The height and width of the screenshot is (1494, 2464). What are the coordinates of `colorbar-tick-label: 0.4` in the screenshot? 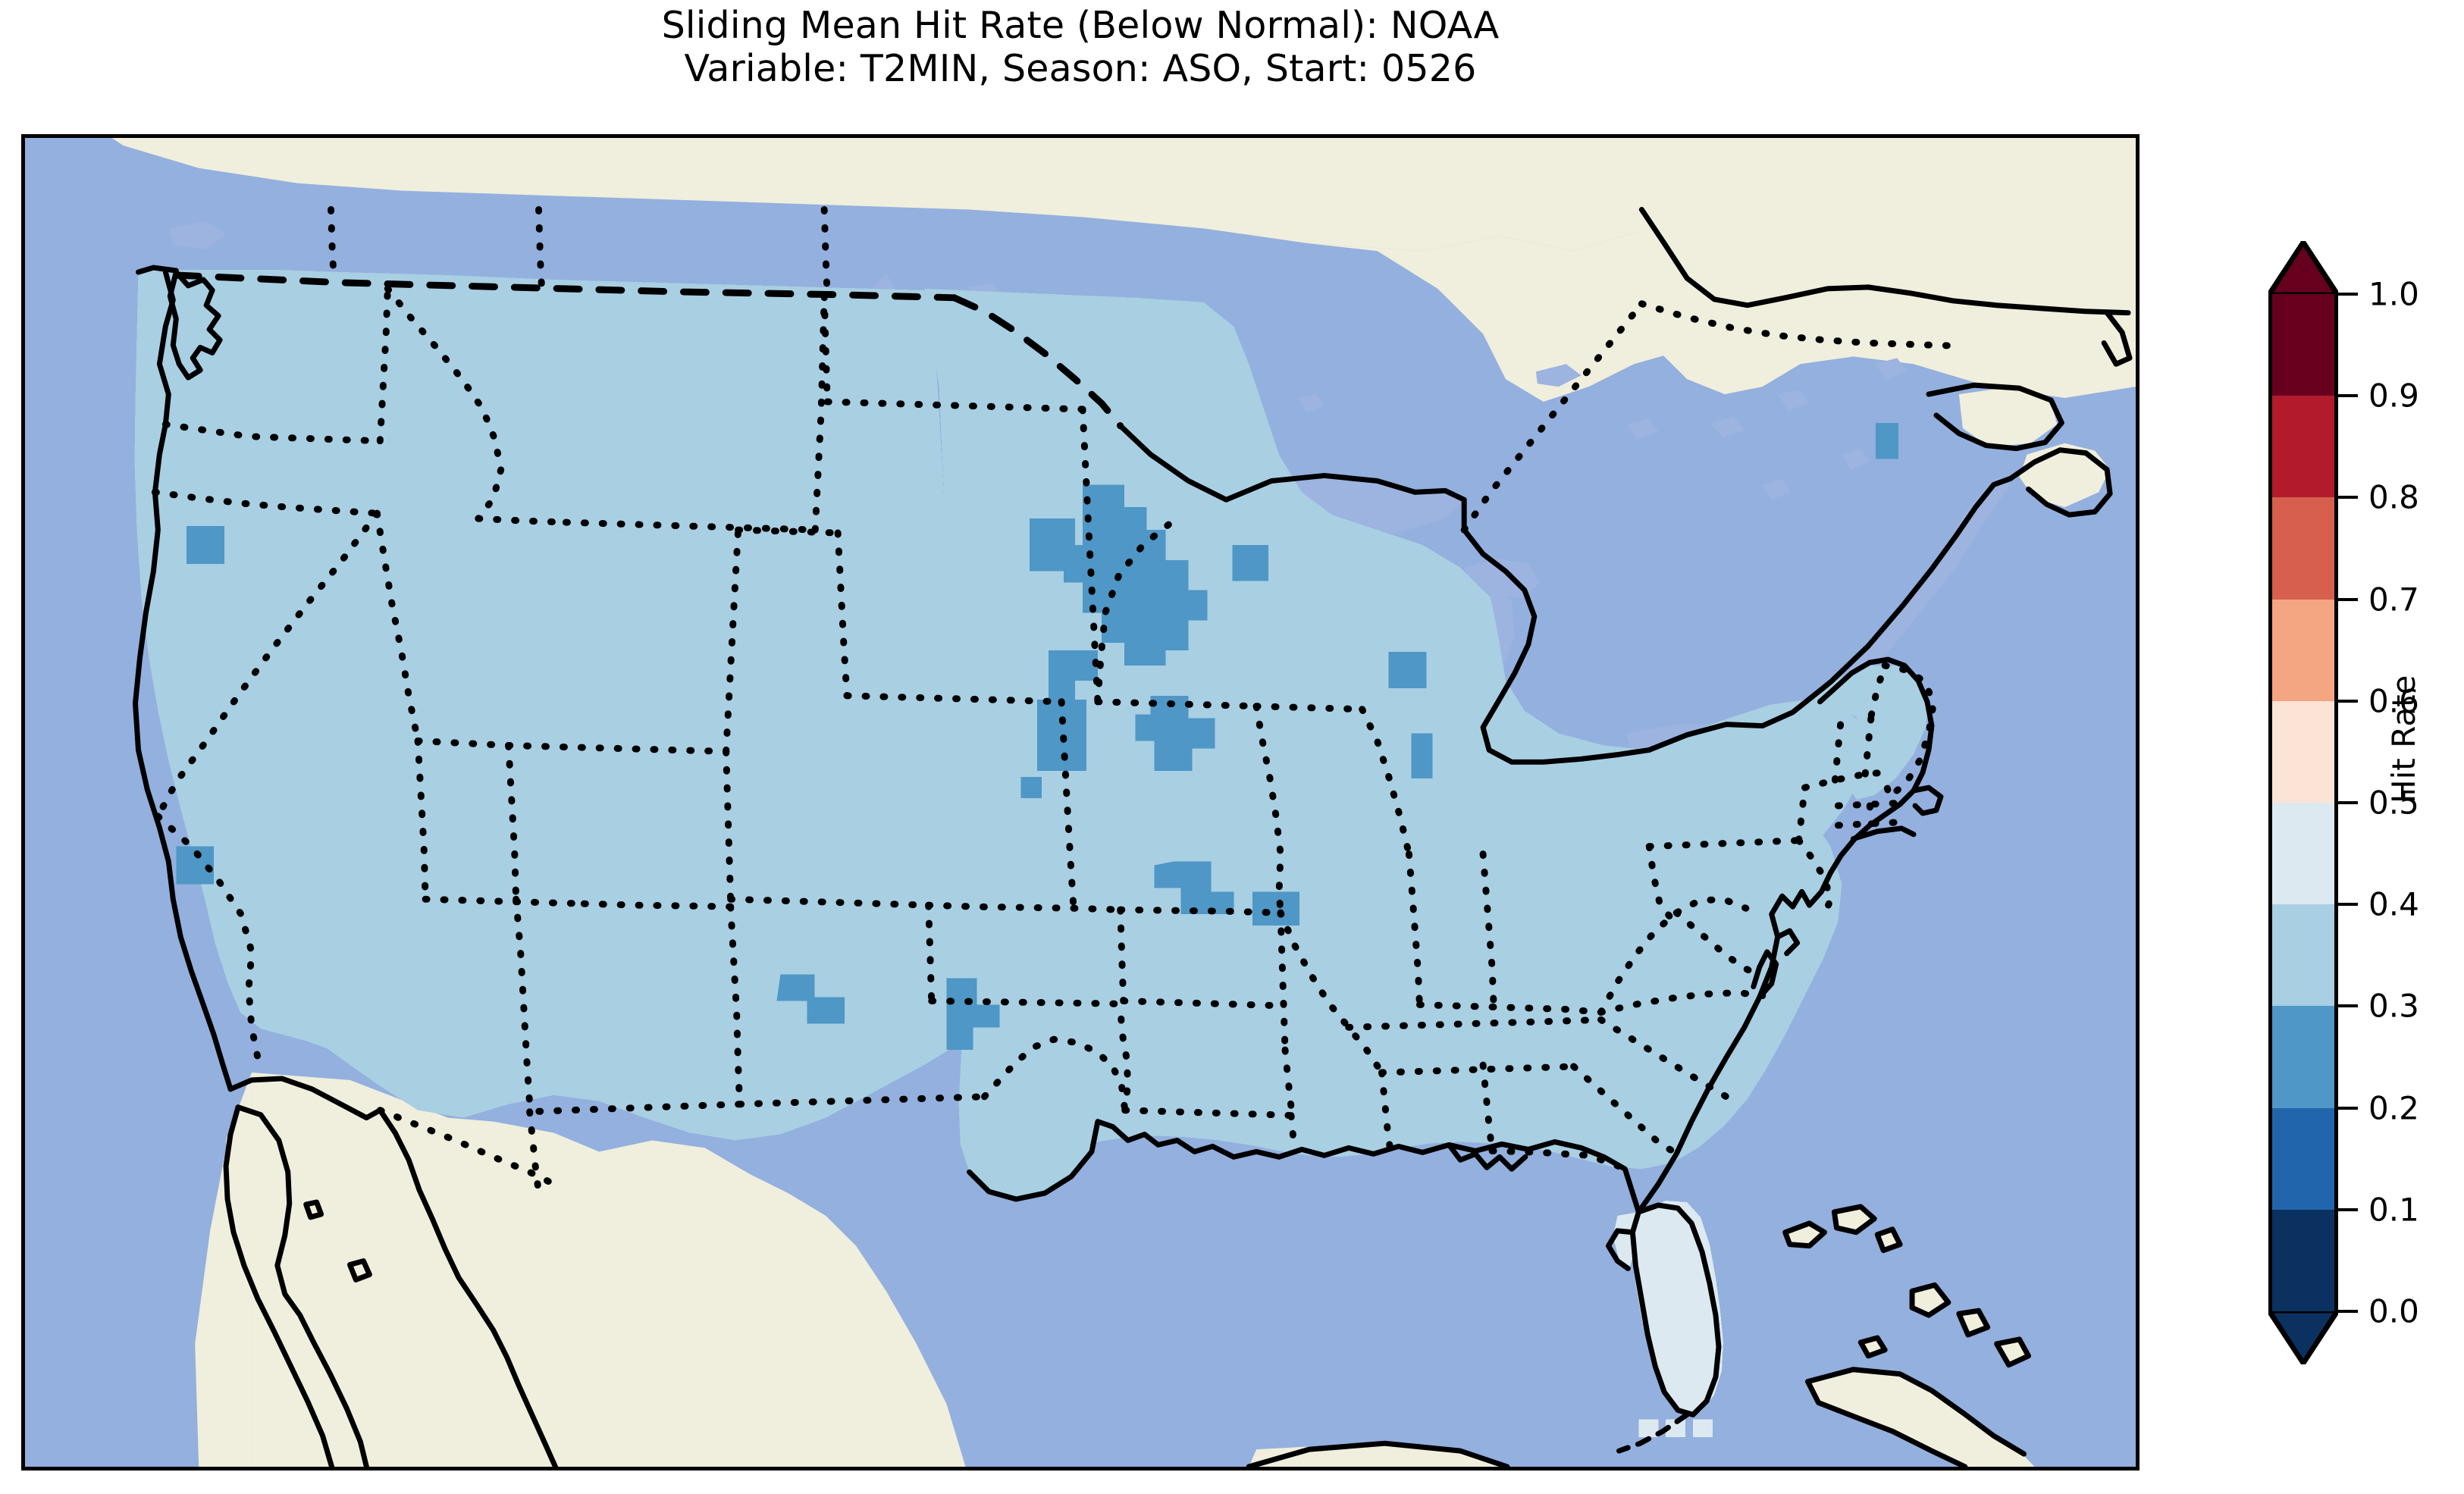 It's located at (2394, 904).